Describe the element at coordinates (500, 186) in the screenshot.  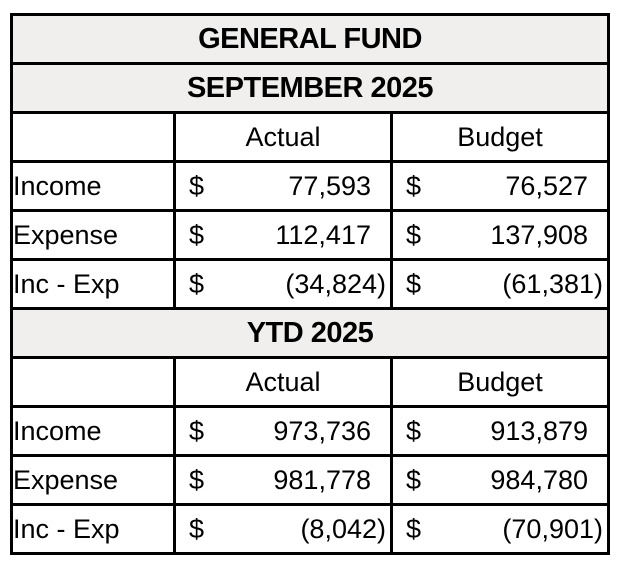
I see `cell-budget: $ 76,527` at that location.